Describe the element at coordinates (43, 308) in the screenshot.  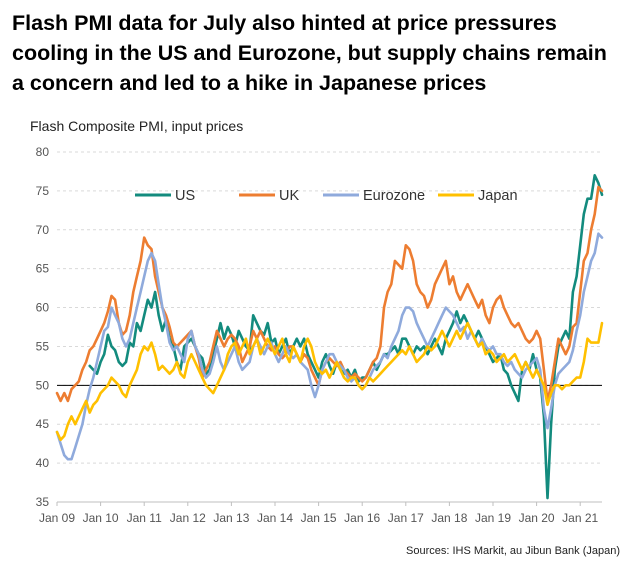
I see `y-tick-label: 60` at that location.